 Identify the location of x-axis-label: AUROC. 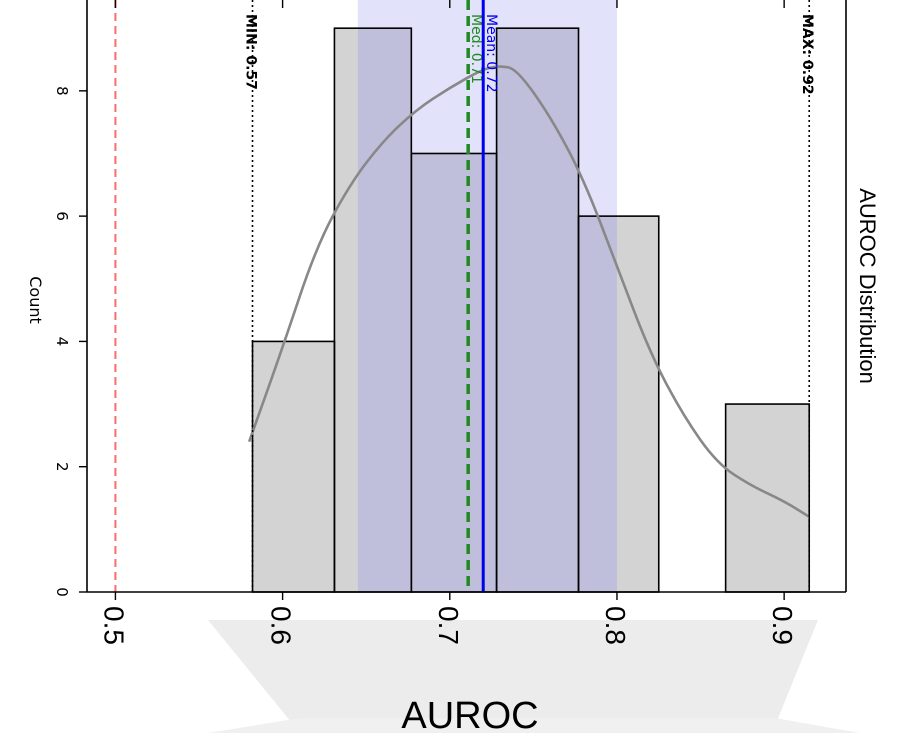
(469, 714).